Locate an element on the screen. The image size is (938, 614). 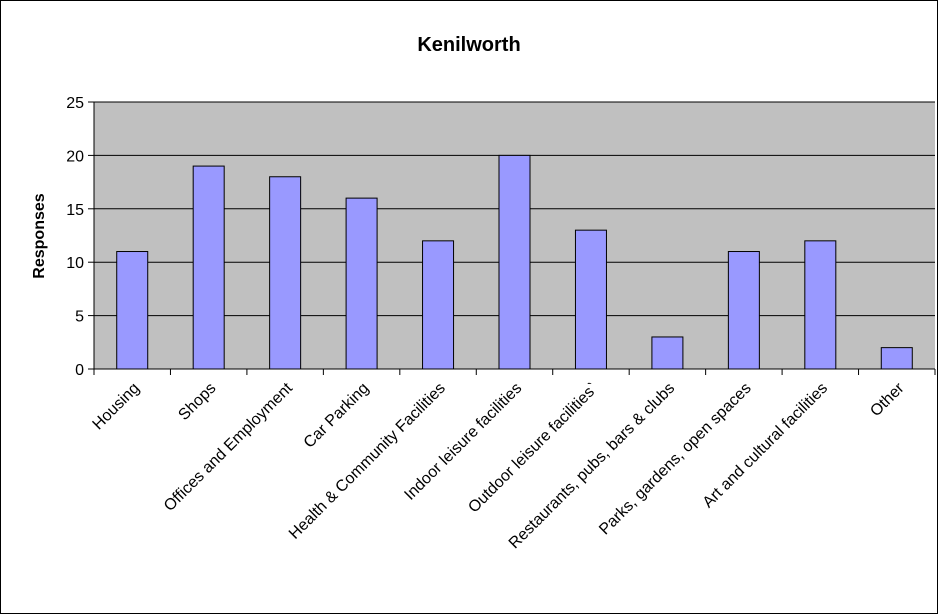
y-tick-label: 5 is located at coordinates (79, 317).